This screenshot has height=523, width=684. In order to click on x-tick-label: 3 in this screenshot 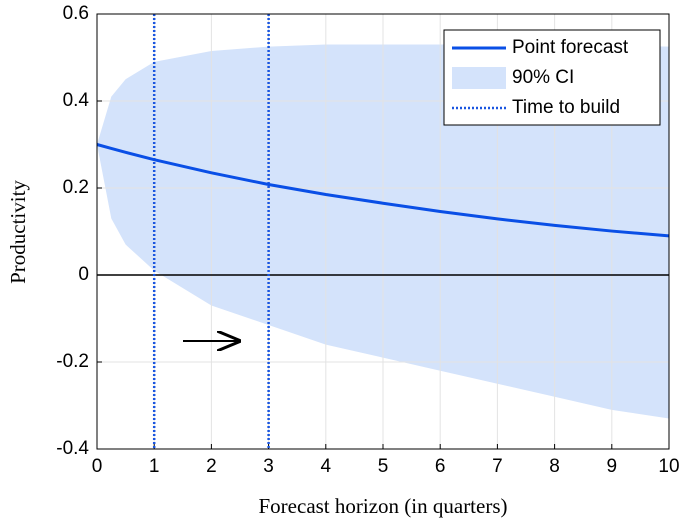, I will do `click(268, 466)`.